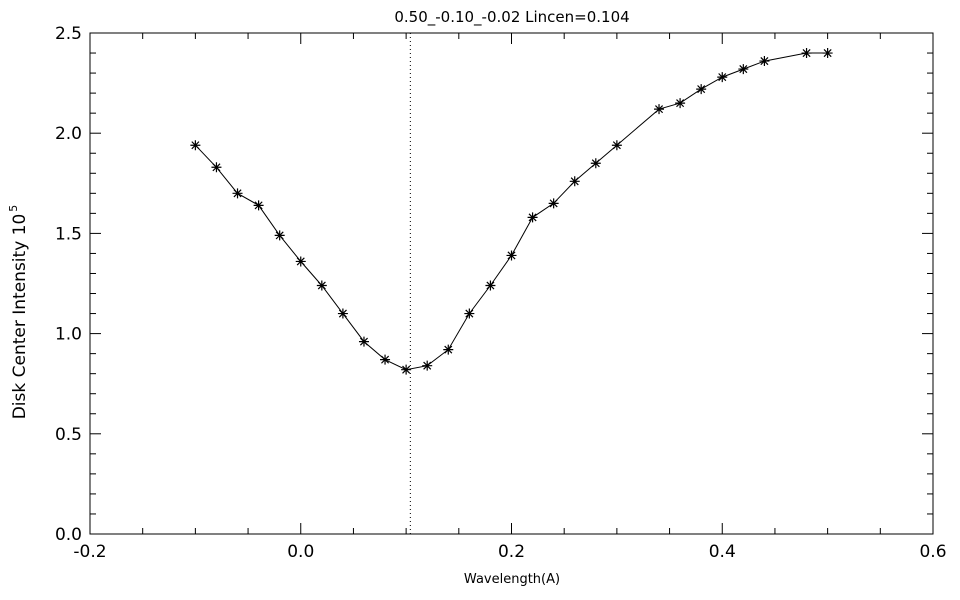 The width and height of the screenshot is (960, 600). Describe the element at coordinates (68, 435) in the screenshot. I see `y-tick-label: 0.5` at that location.